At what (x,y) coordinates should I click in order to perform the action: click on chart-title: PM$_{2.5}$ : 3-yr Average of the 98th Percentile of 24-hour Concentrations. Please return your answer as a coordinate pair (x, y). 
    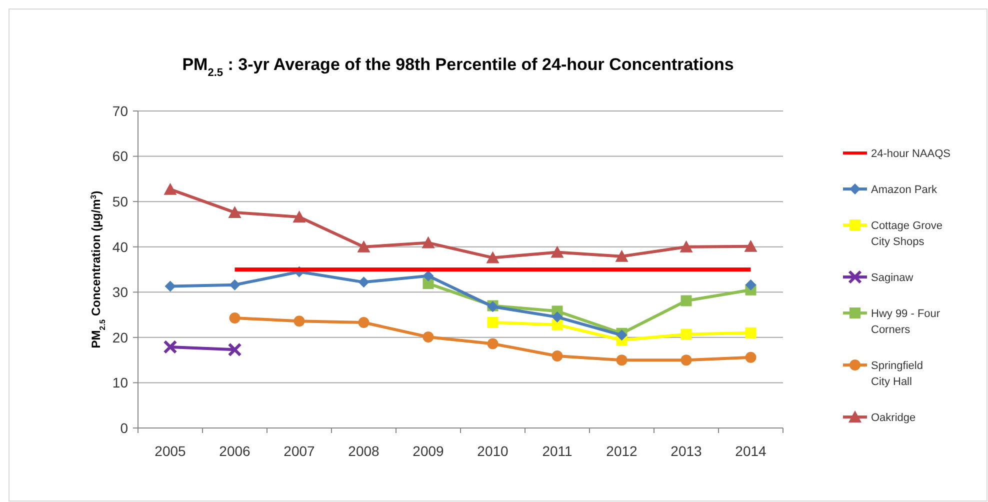
    Looking at the image, I should click on (458, 67).